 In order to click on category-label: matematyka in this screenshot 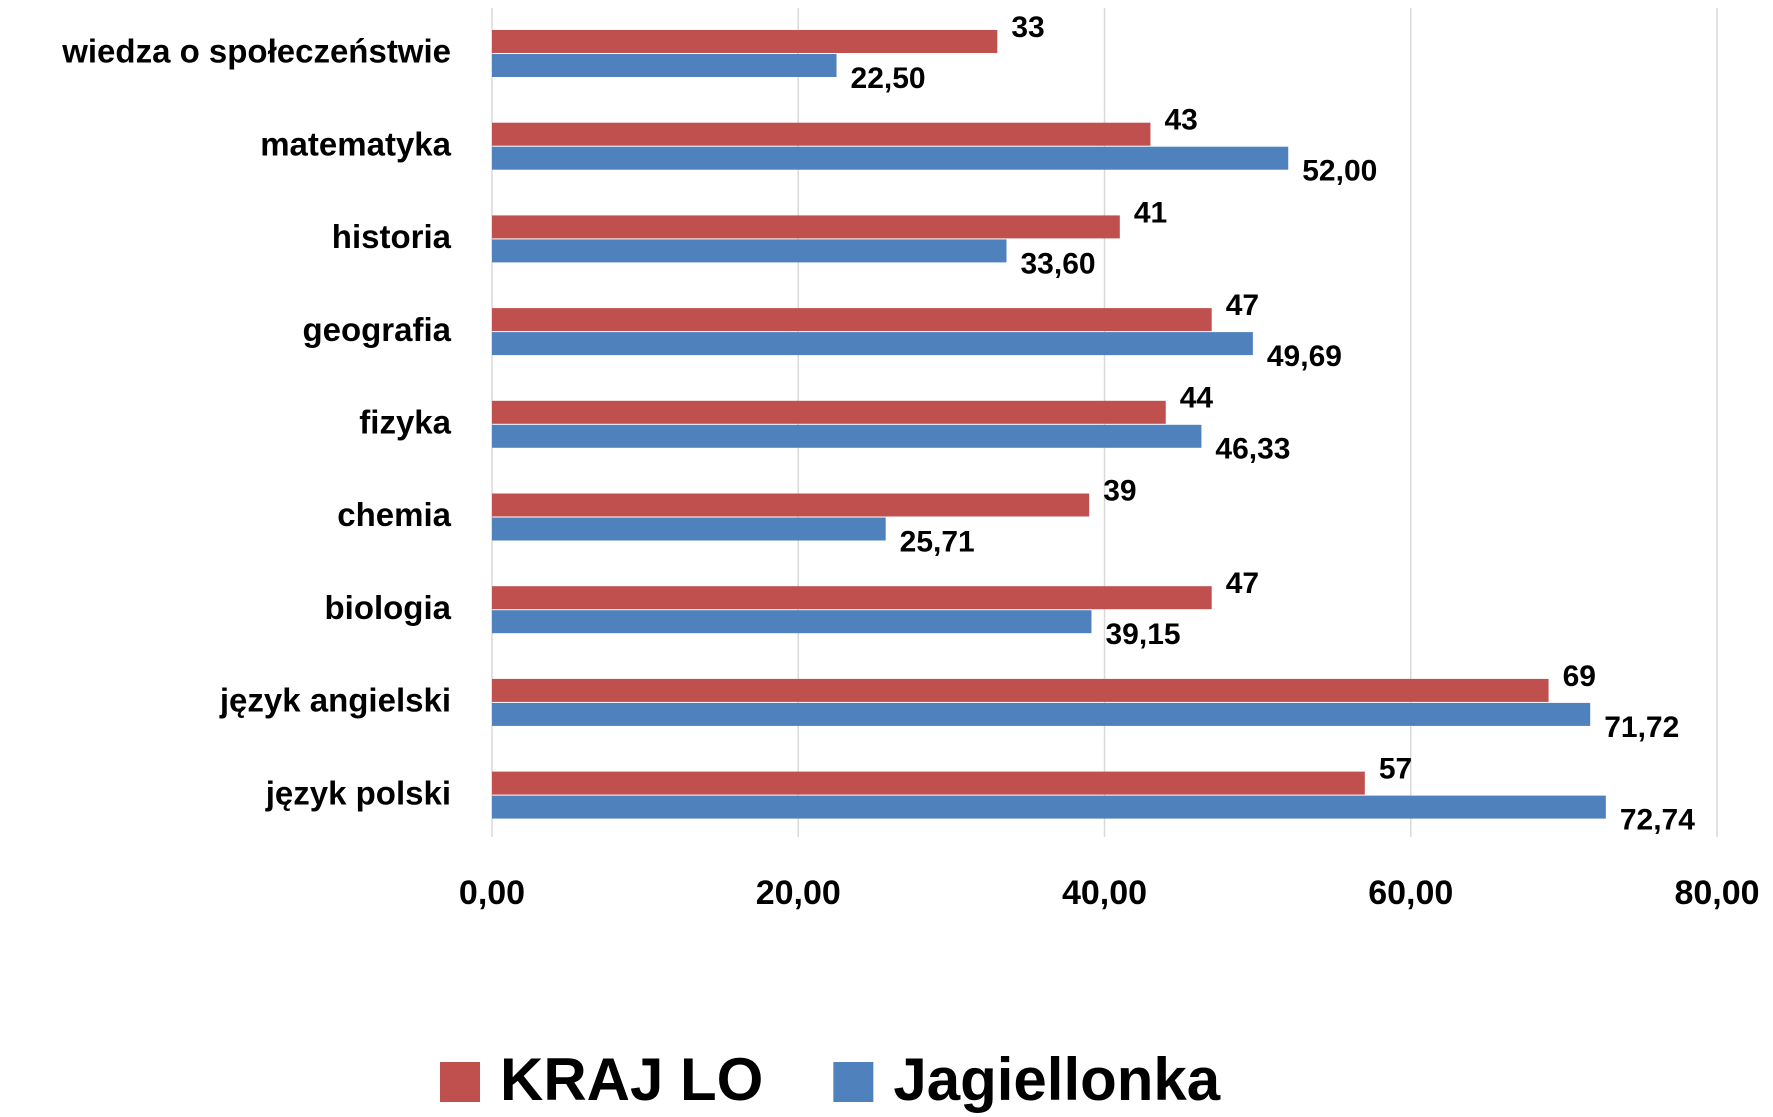, I will do `click(355, 143)`.